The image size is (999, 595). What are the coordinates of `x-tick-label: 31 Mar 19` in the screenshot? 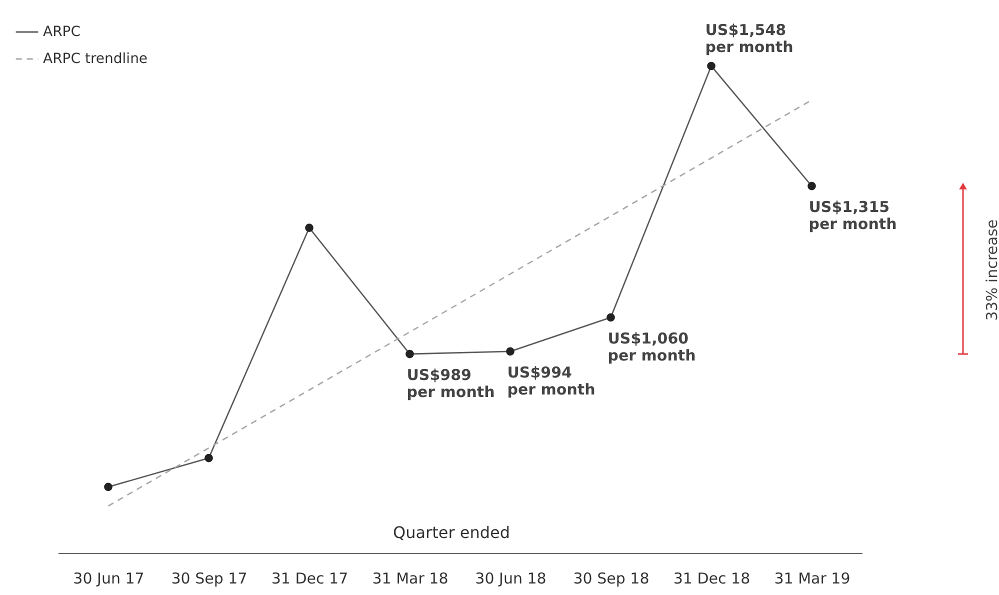 It's located at (812, 579).